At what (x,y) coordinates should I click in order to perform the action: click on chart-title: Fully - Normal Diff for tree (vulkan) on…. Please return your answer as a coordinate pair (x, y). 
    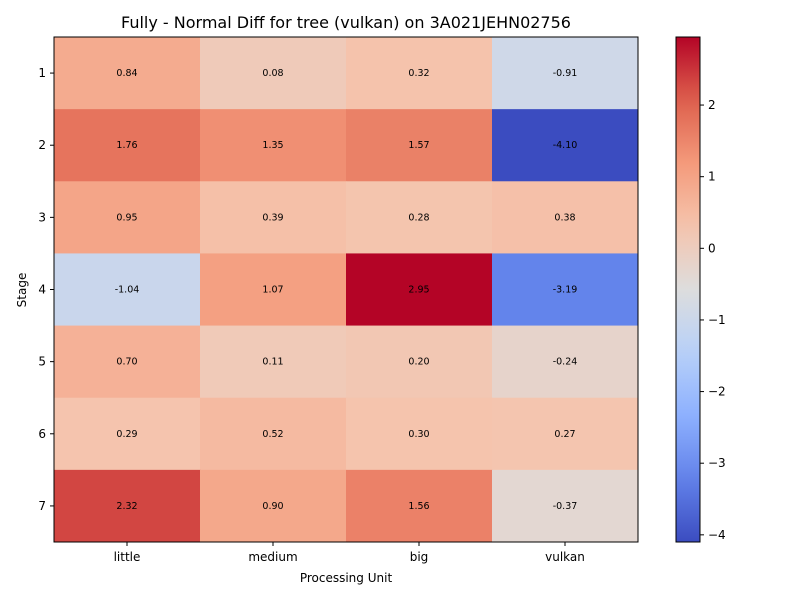
    Looking at the image, I should click on (346, 22).